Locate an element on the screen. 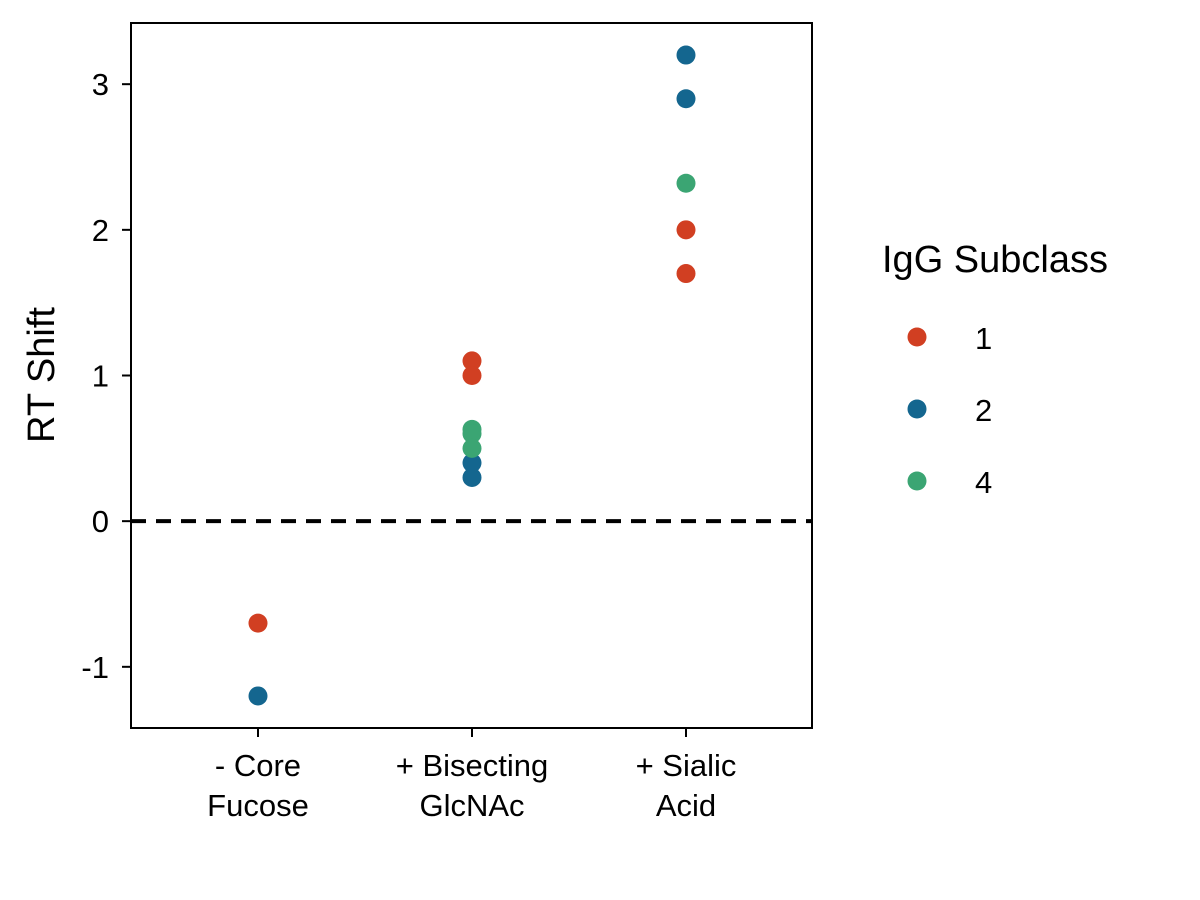 The image size is (1200, 900). legend-label-subclass-2: 2 is located at coordinates (983, 410).